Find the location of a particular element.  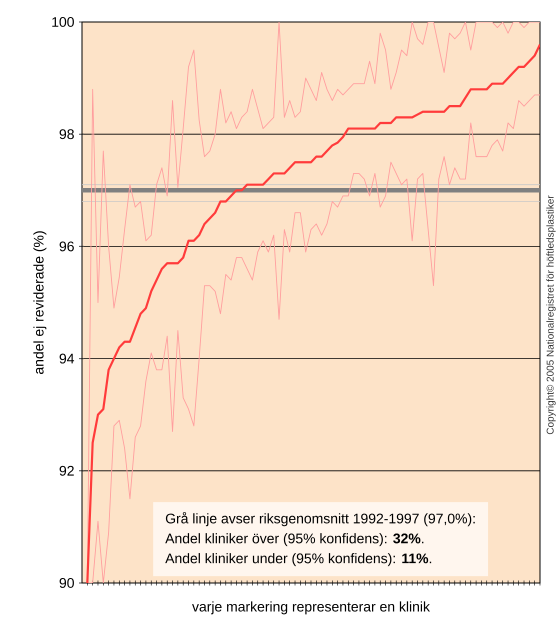

annotation: Andel kliniker över (95% konfidens): 32%. is located at coordinates (294, 539).